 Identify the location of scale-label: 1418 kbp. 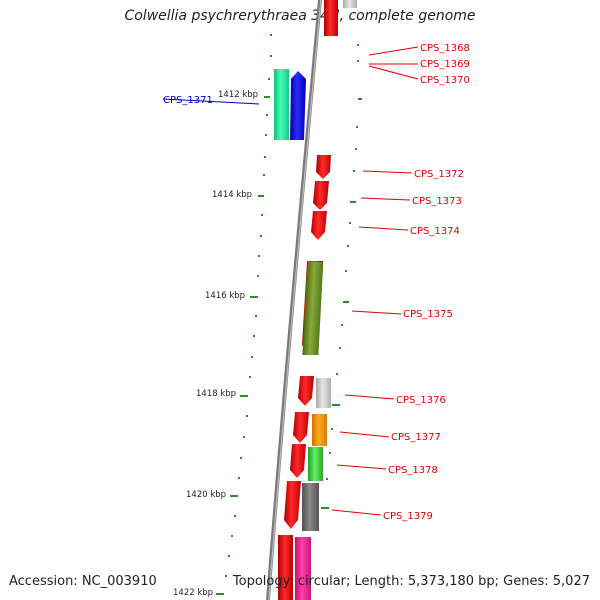
(216, 394).